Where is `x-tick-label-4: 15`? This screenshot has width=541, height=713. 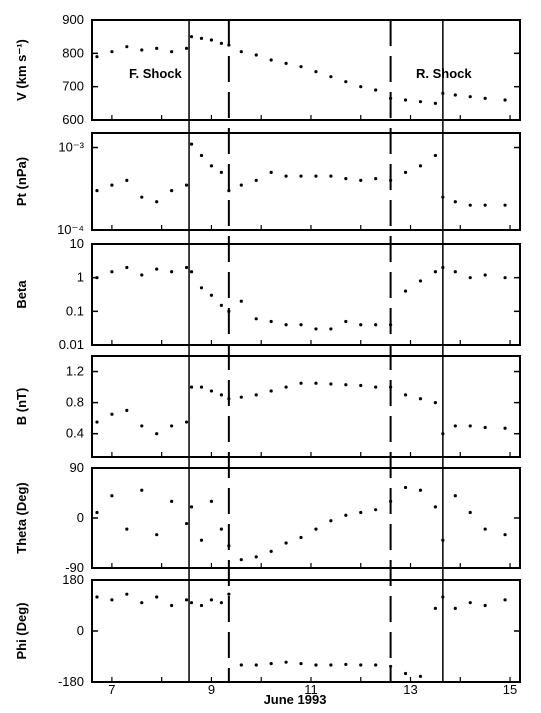
x-tick-label-4: 15 is located at coordinates (510, 689).